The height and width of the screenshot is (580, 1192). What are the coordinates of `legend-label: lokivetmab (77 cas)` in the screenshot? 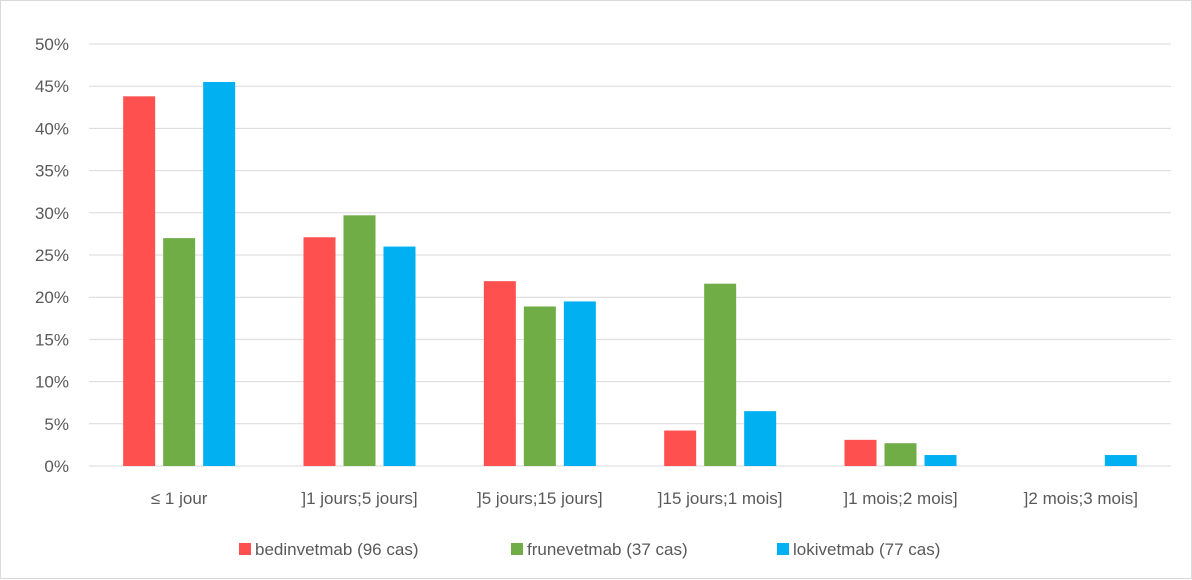 It's located at (866, 549).